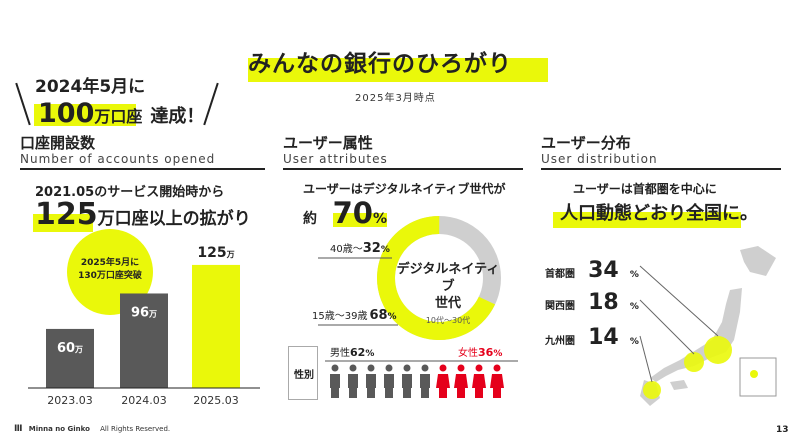  I want to click on kansai-bubble, so click(694, 362).